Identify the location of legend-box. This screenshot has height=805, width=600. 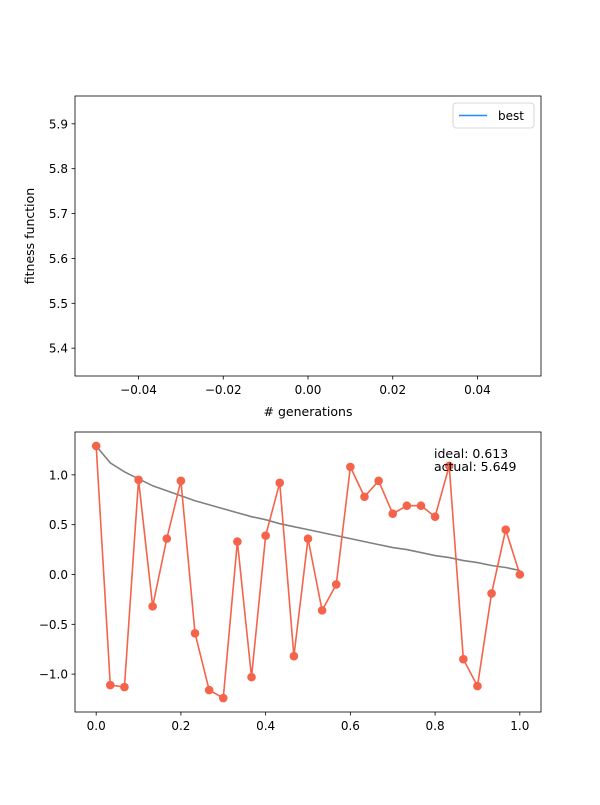
(493, 115).